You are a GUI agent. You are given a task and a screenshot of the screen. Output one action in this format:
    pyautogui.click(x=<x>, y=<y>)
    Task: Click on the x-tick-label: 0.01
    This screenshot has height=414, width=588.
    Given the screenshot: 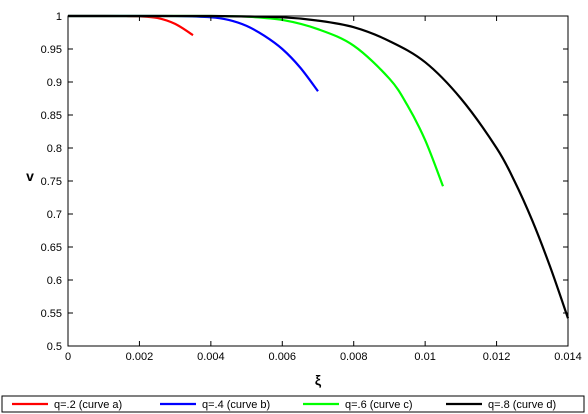 What is the action you would take?
    pyautogui.click(x=424, y=357)
    